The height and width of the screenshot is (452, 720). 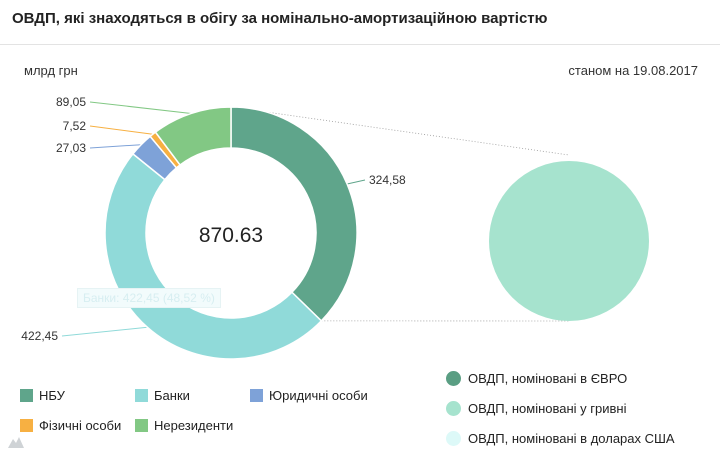 I want to click on donut-total-label: 870.63, so click(x=231, y=235).